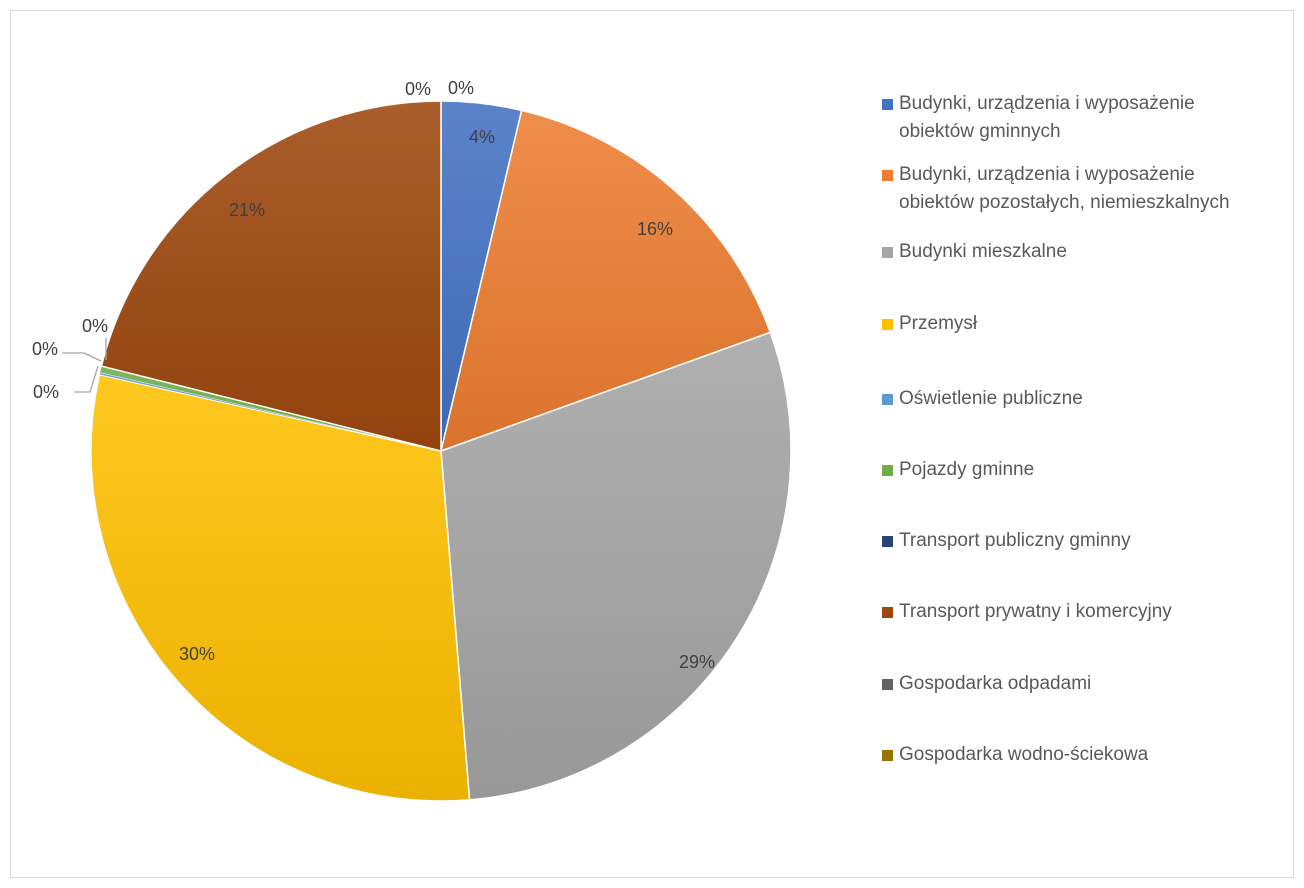 Image resolution: width=1304 pixels, height=888 pixels. I want to click on data-label: 21%, so click(247, 210).